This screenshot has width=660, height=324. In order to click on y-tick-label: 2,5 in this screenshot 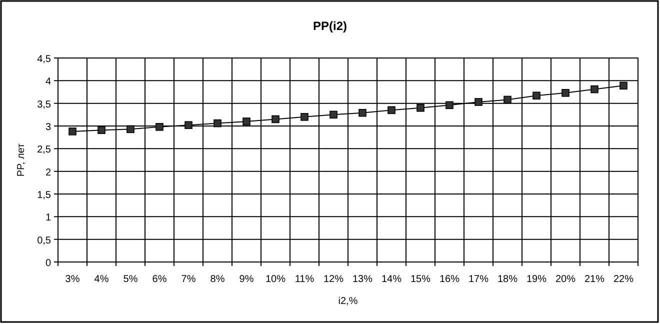, I will do `click(44, 150)`.